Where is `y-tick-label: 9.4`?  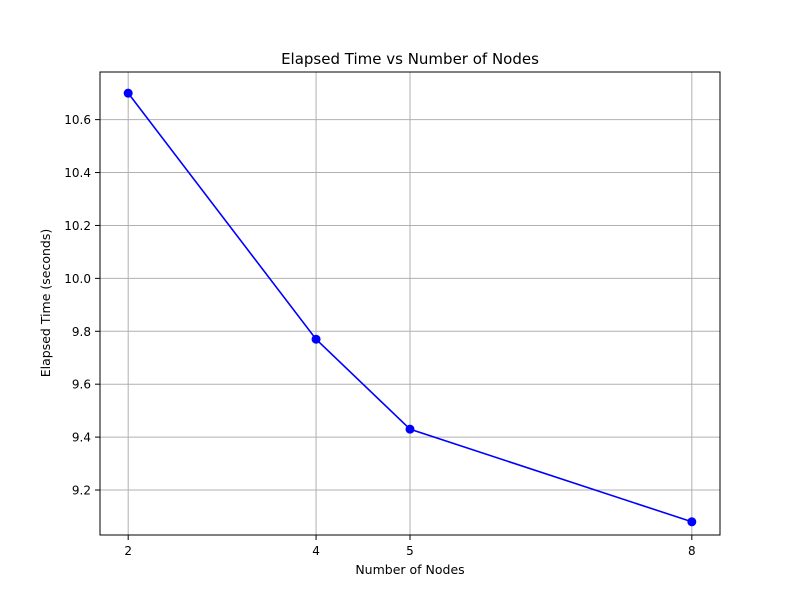
y-tick-label: 9.4 is located at coordinates (81, 438).